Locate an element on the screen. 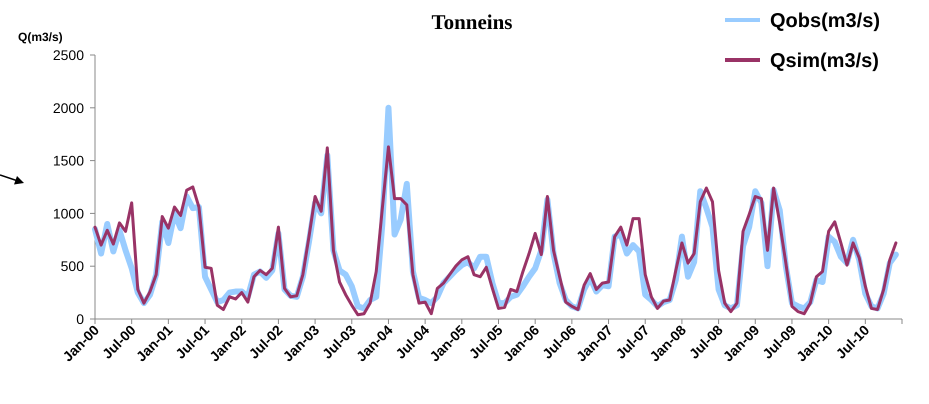 This screenshot has width=929, height=404. y-tick-label: 1500 is located at coordinates (68, 160).